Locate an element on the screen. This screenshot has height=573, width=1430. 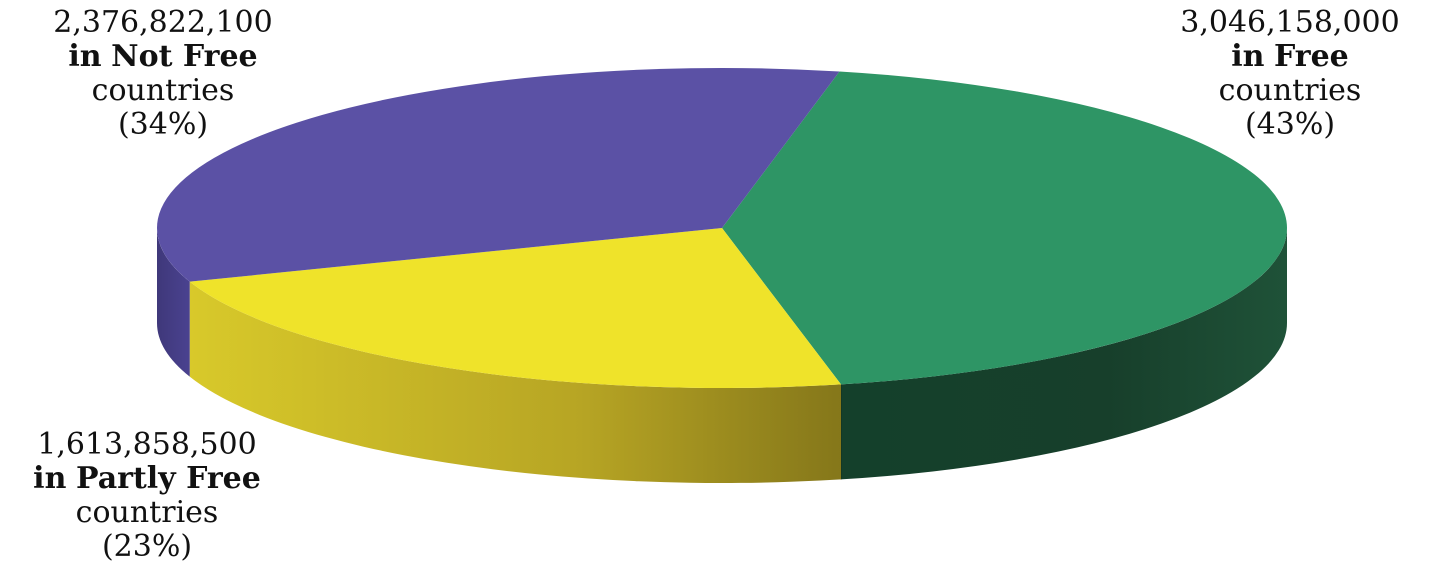
pie-slice-partly-free is located at coordinates (515, 308).